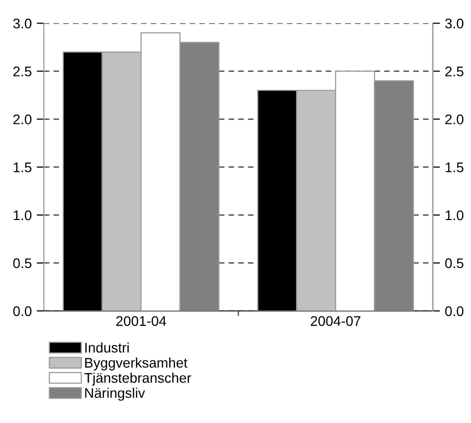 Image resolution: width=471 pixels, height=423 pixels. What do you see at coordinates (138, 379) in the screenshot?
I see `legend-label: Tjänstebranscher` at bounding box center [138, 379].